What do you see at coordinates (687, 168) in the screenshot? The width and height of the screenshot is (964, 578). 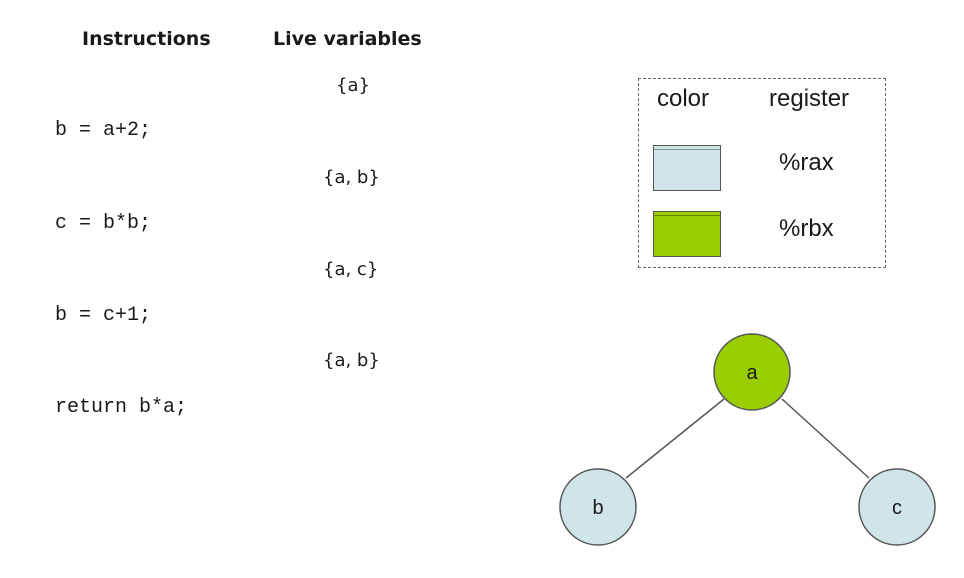 I see `legend-swatch-rax` at bounding box center [687, 168].